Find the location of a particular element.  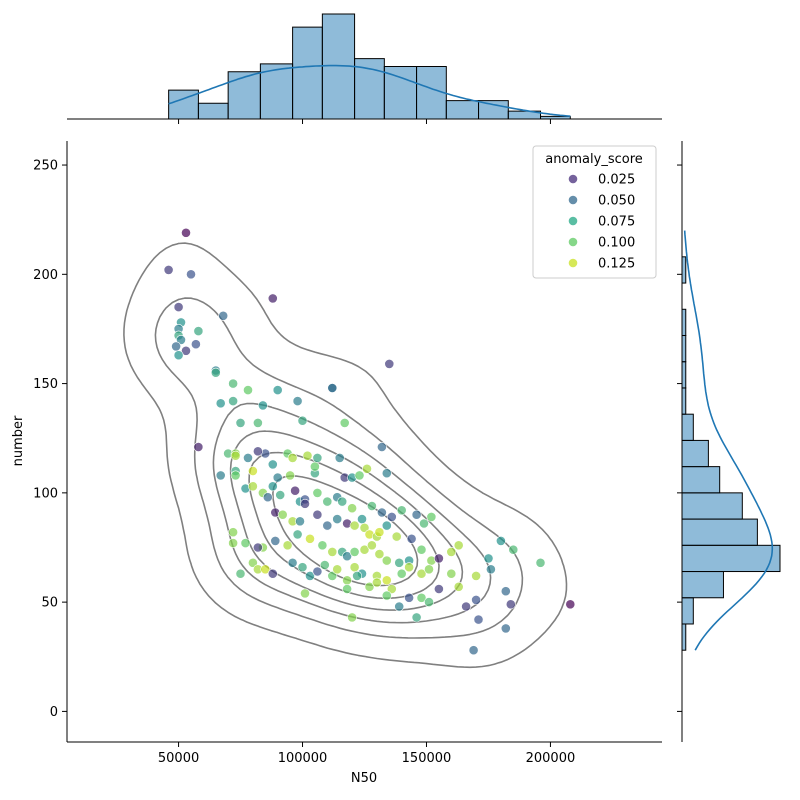

y-tick-label: 200 is located at coordinates (45, 275).